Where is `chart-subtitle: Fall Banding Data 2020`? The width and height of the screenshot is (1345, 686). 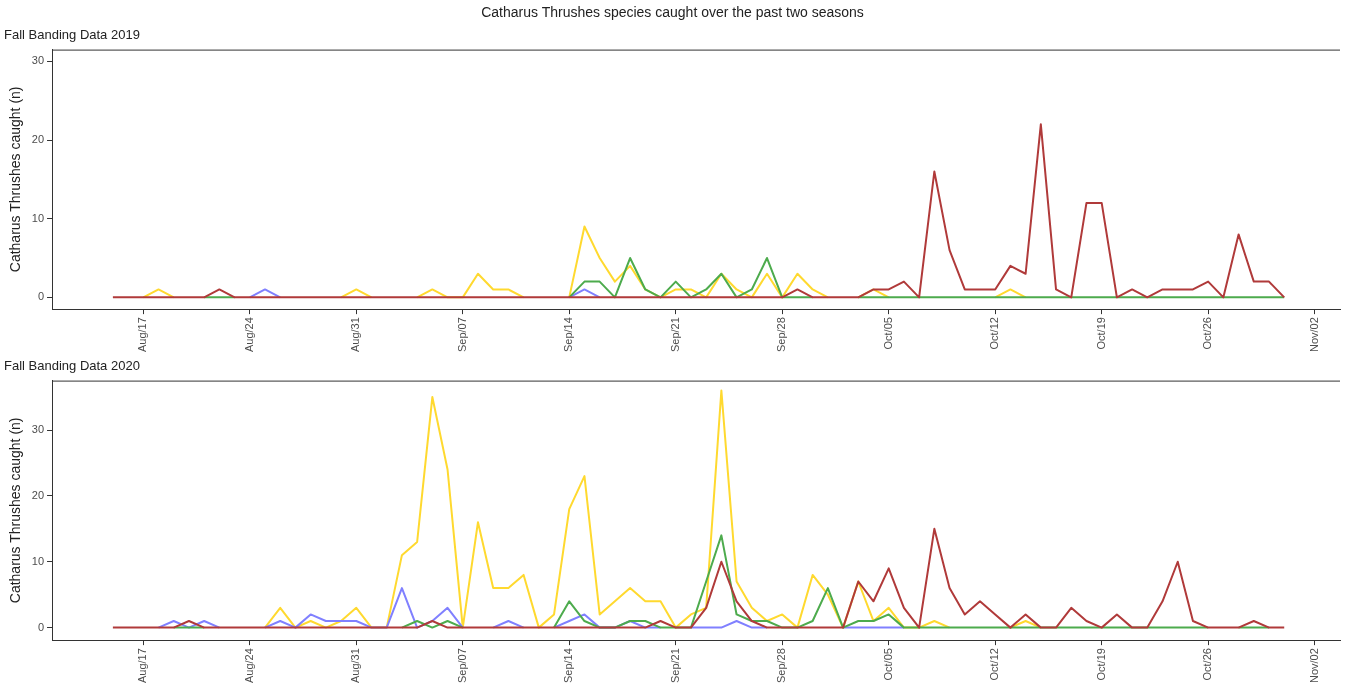 chart-subtitle: Fall Banding Data 2020 is located at coordinates (72, 366).